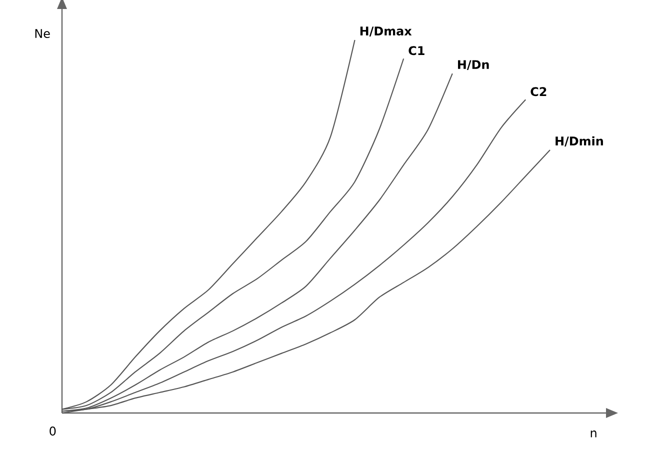 The width and height of the screenshot is (648, 459). I want to click on series-label: C2, so click(538, 91).